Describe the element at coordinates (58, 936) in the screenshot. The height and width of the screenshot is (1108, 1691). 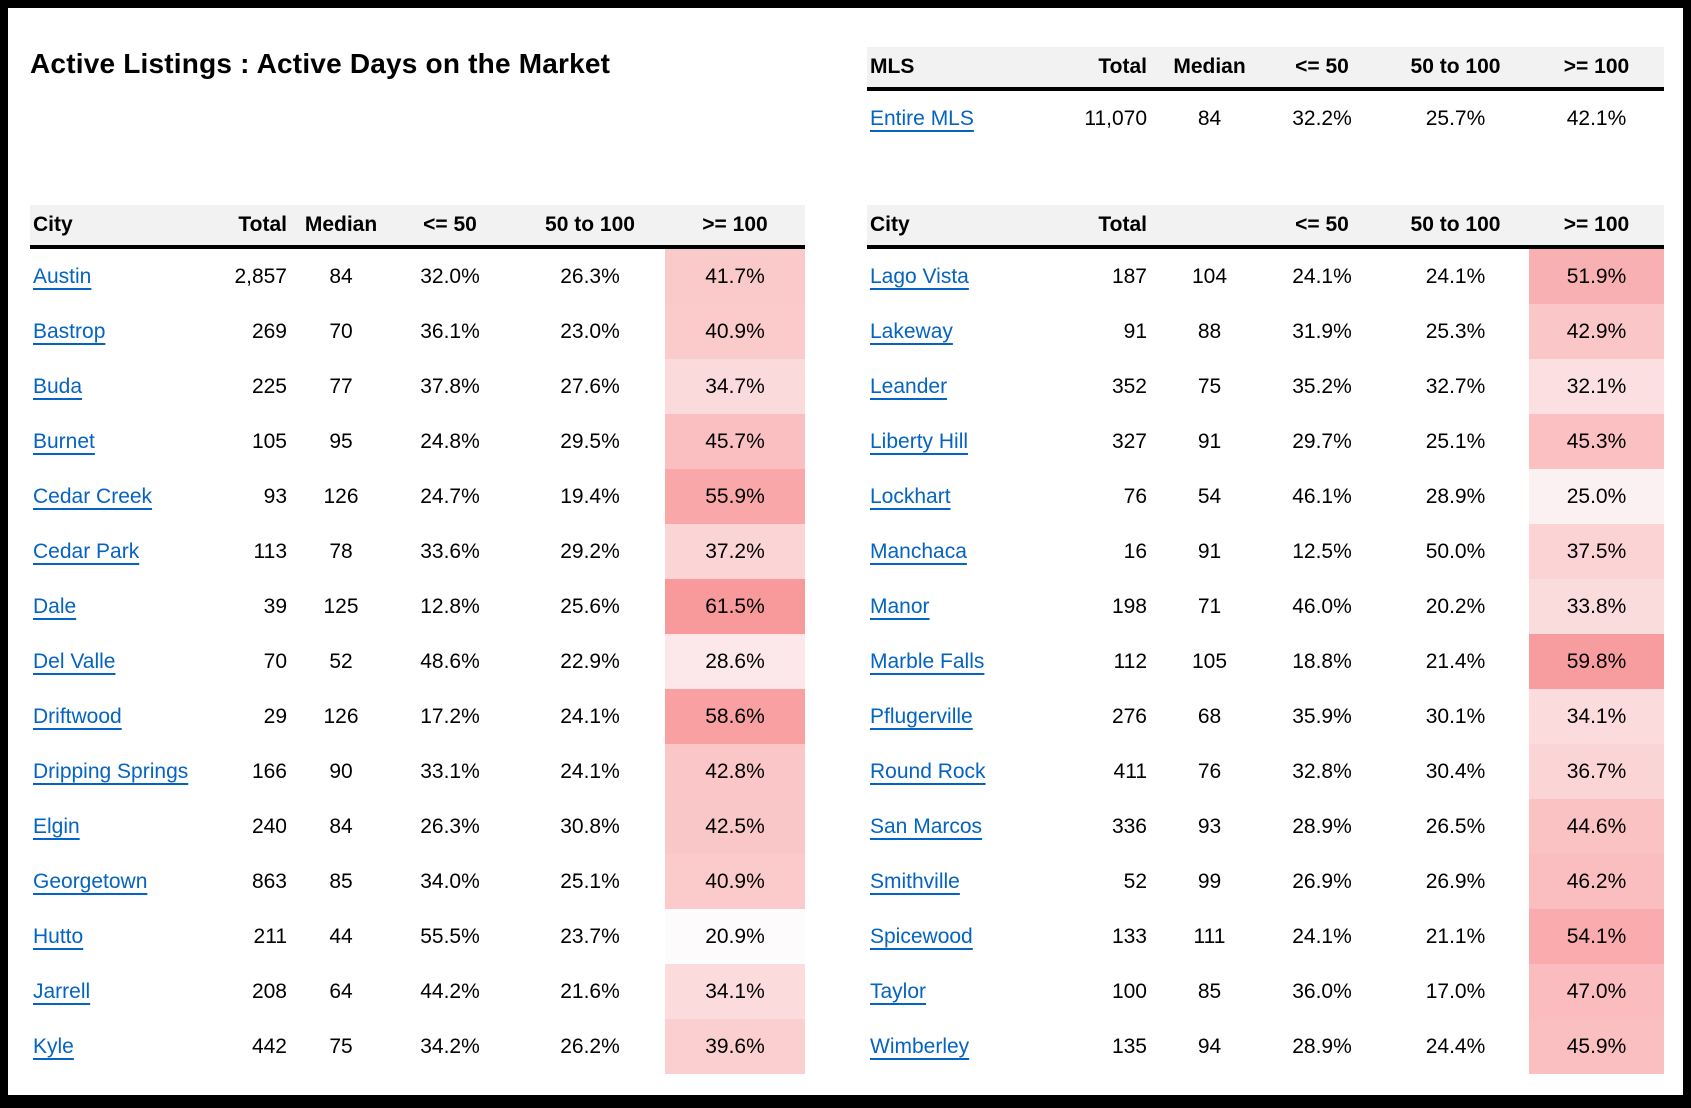
I see `city-link: Hutto` at that location.